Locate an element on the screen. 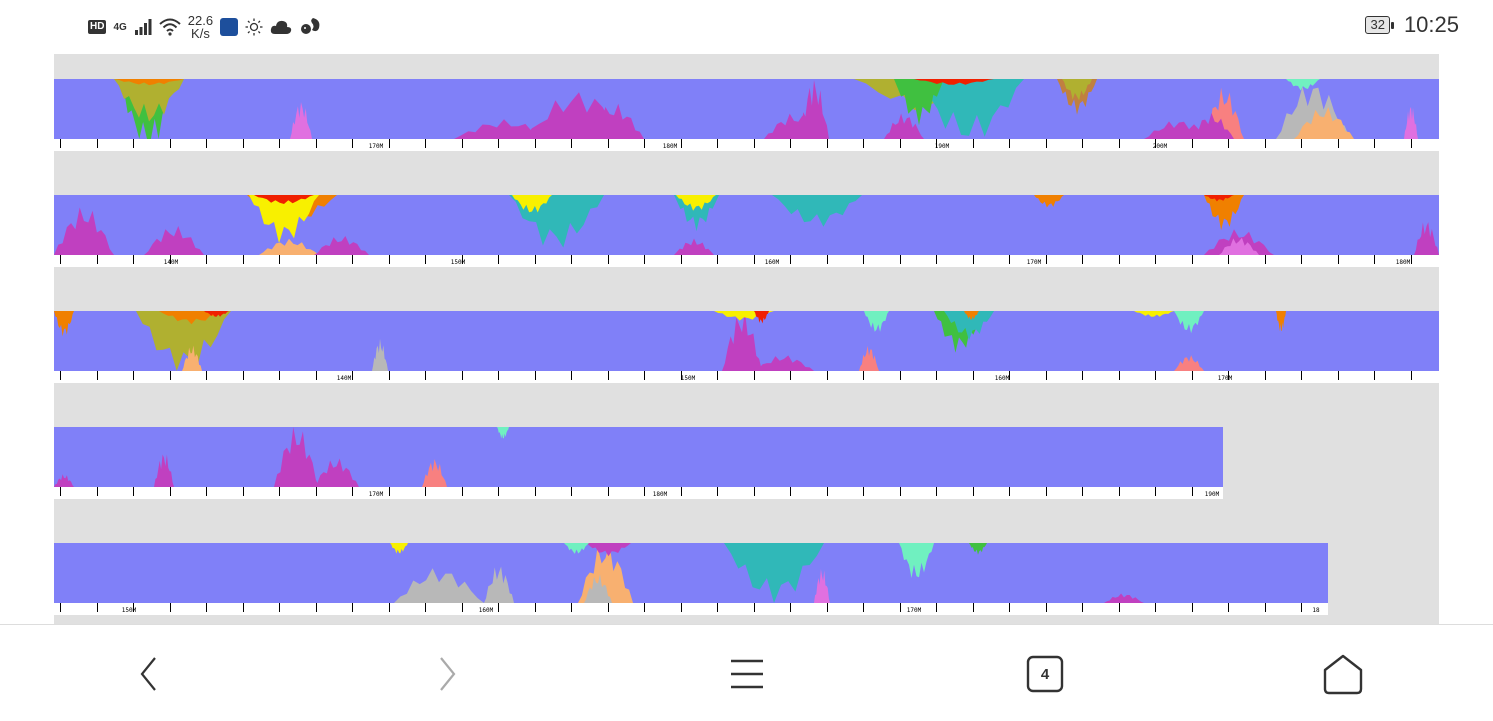 This screenshot has width=1493, height=721. chromosome-track: 170M 180M 190M 200M is located at coordinates (746, 115).